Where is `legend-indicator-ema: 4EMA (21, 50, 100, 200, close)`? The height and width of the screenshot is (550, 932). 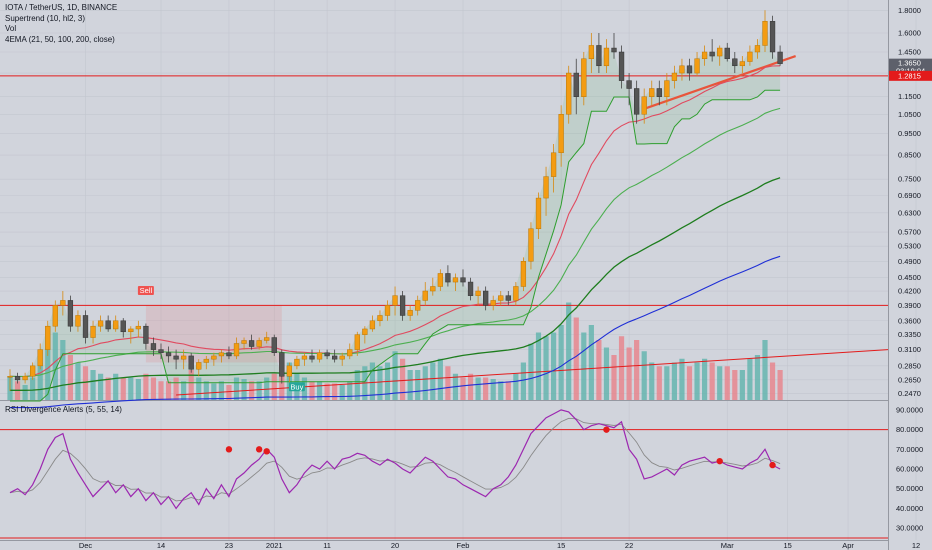 legend-indicator-ema: 4EMA (21, 50, 100, 200, close) is located at coordinates (60, 39).